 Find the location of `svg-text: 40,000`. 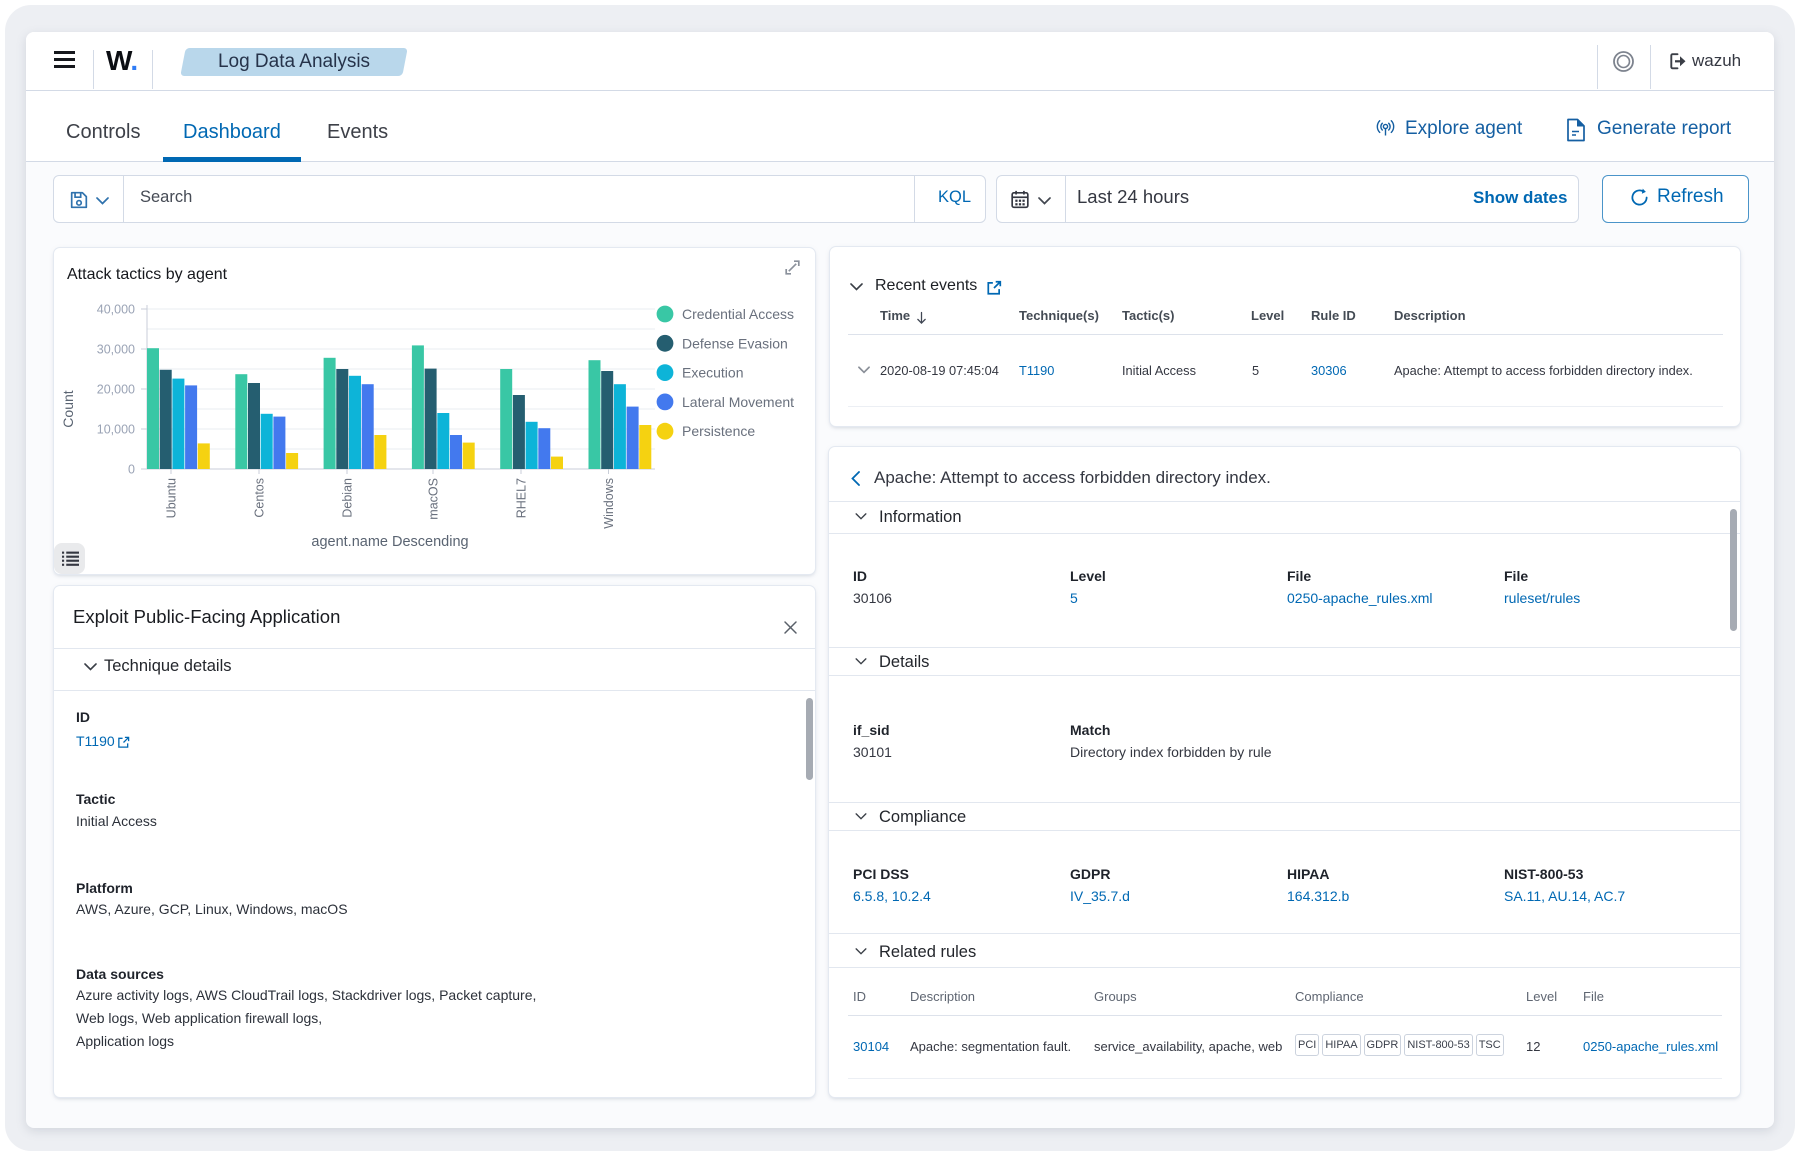

svg-text: 40,000 is located at coordinates (116, 310).